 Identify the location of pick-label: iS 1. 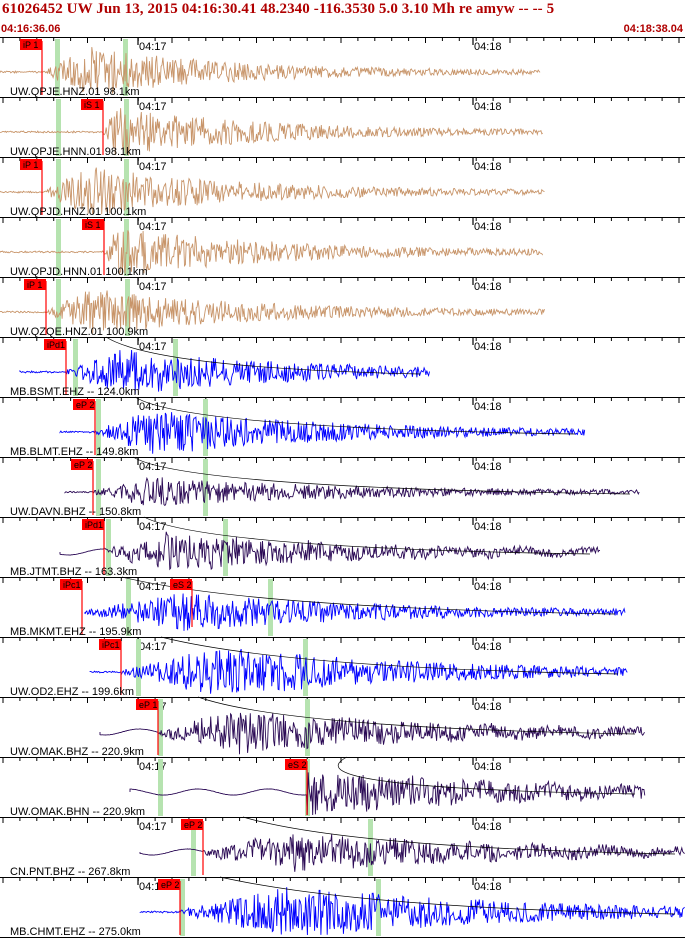
(92, 105).